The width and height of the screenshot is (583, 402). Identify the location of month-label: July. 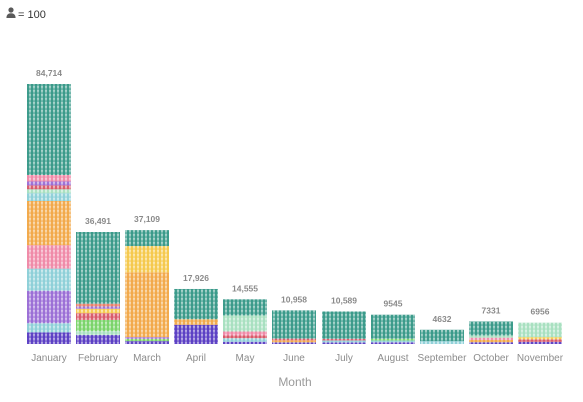
(344, 358).